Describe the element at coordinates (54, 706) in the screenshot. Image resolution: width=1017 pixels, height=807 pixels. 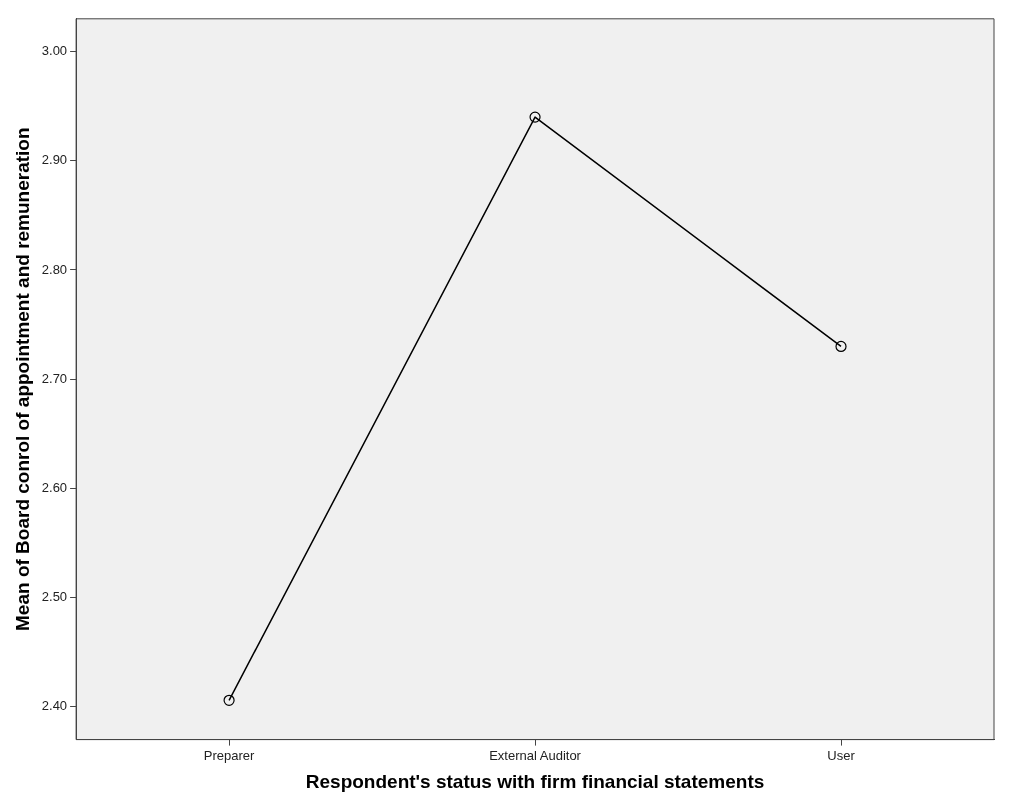
I see `y-tick-label: 2.40` at that location.